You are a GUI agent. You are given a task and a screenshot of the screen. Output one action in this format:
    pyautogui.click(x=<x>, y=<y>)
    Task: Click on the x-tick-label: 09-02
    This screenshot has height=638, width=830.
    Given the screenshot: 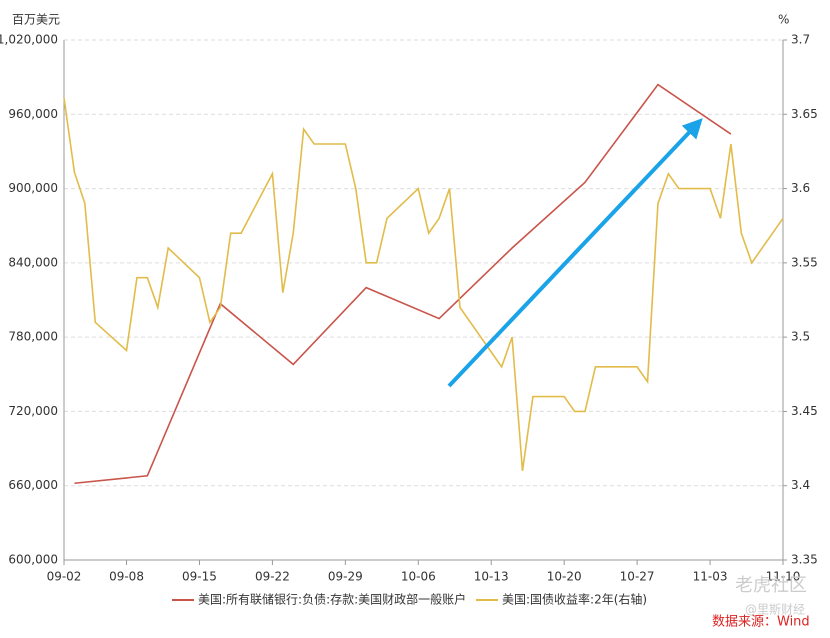 What is the action you would take?
    pyautogui.click(x=64, y=577)
    